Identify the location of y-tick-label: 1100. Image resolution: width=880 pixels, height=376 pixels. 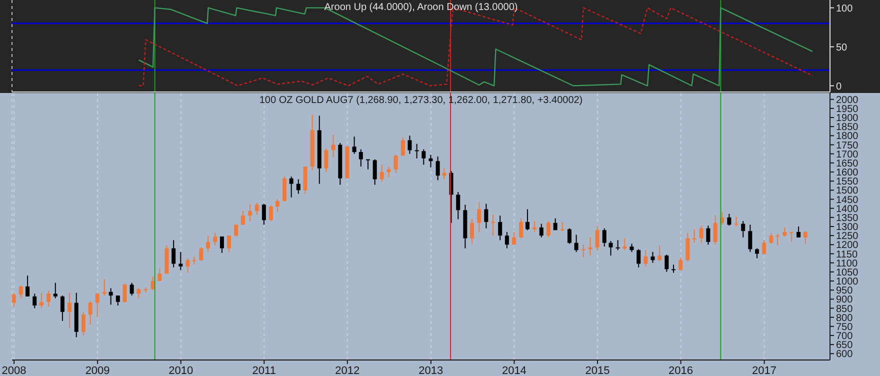
(847, 264).